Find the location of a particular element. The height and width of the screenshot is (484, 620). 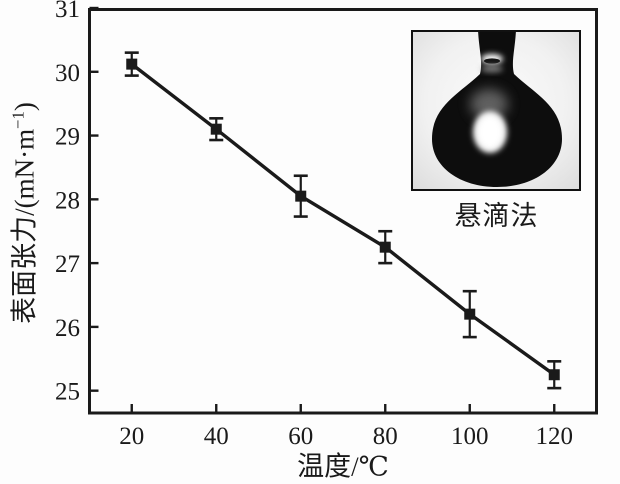

neck-highlight-gap is located at coordinates (492, 61).